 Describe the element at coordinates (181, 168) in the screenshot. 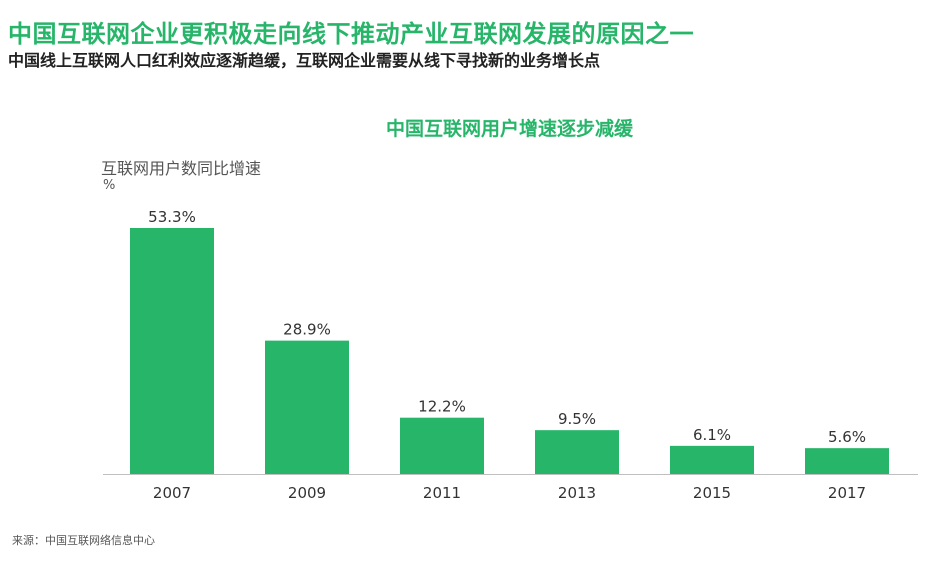

I see `y-axis-label: 互联网用户数同比增速` at that location.